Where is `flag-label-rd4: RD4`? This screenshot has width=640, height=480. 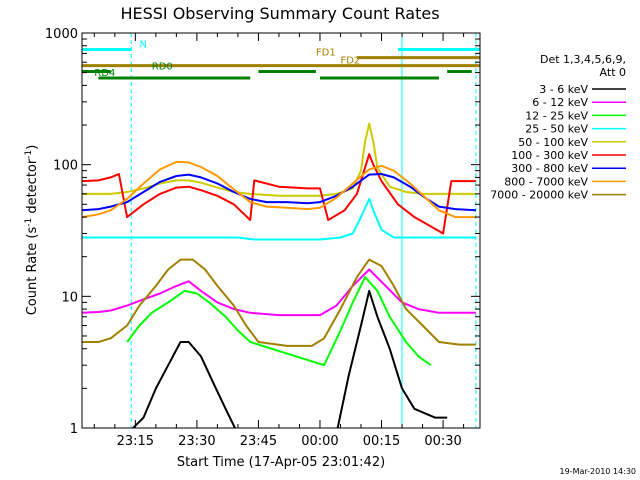 flag-label-rd4: RD4 is located at coordinates (104, 73).